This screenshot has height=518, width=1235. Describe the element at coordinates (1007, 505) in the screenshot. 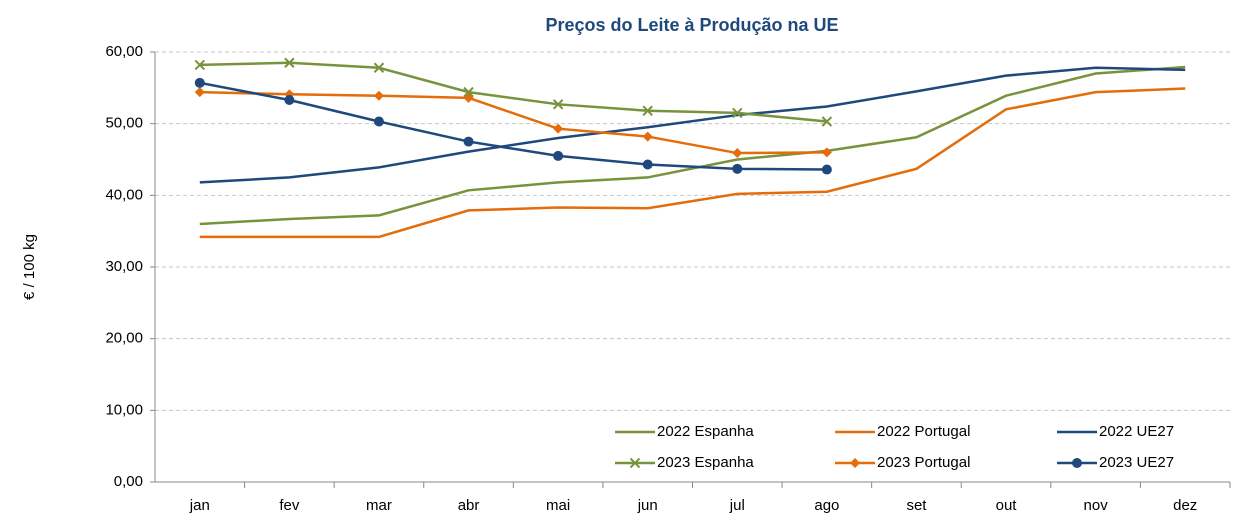

I see `x-tick-label: out` at that location.